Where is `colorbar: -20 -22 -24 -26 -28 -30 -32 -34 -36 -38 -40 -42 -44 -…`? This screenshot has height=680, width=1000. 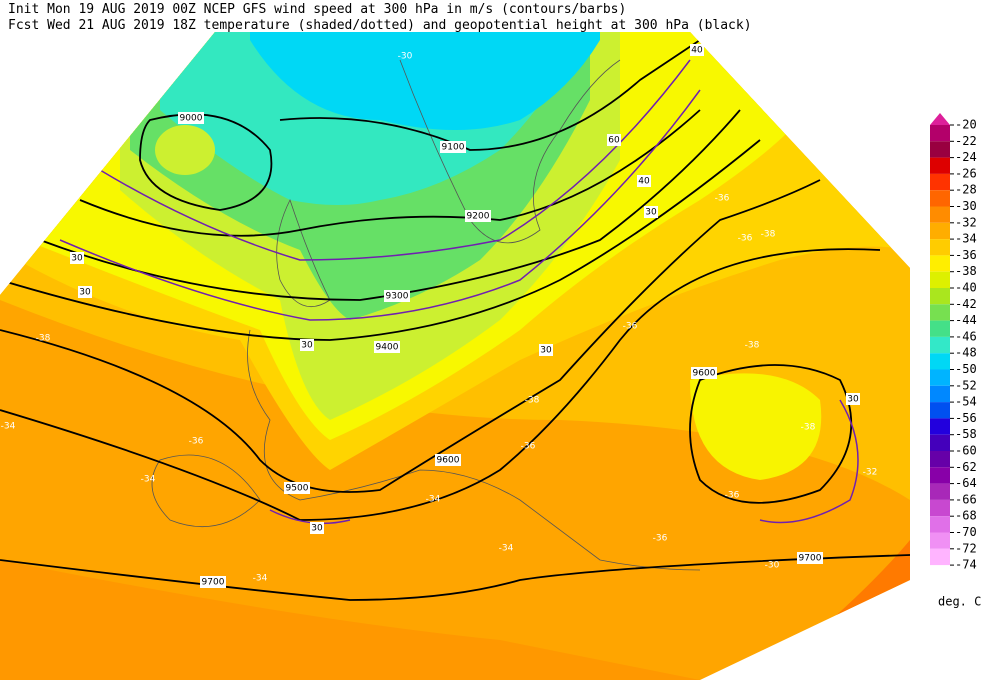
colorbar: -20 -22 -24 -26 -28 -30 -32 -34 -36 -38 -40 -42 -44 -… is located at coordinates (953, 342).